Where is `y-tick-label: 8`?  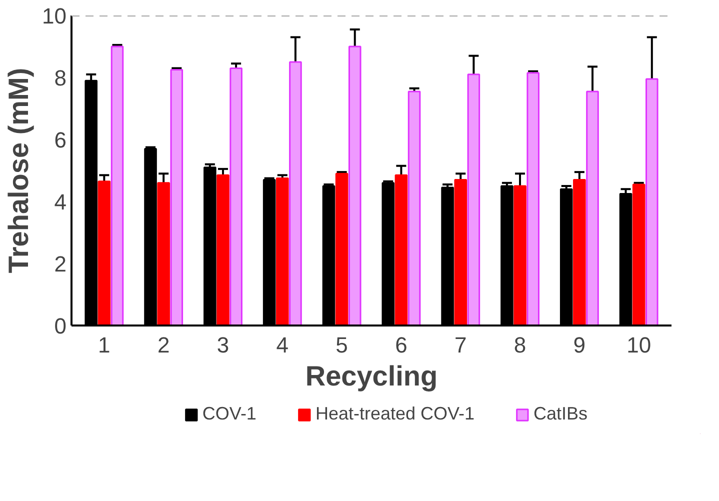
y-tick-label: 8 is located at coordinates (60, 78).